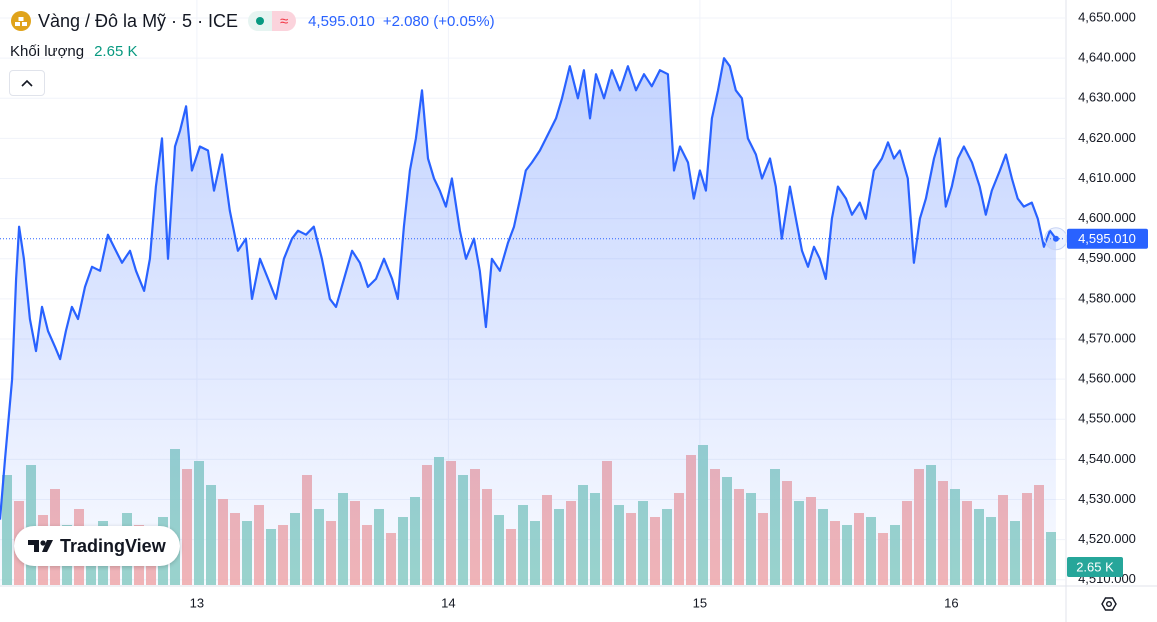 Image resolution: width=1157 pixels, height=622 pixels. I want to click on logo-text: TradingView, so click(113, 545).